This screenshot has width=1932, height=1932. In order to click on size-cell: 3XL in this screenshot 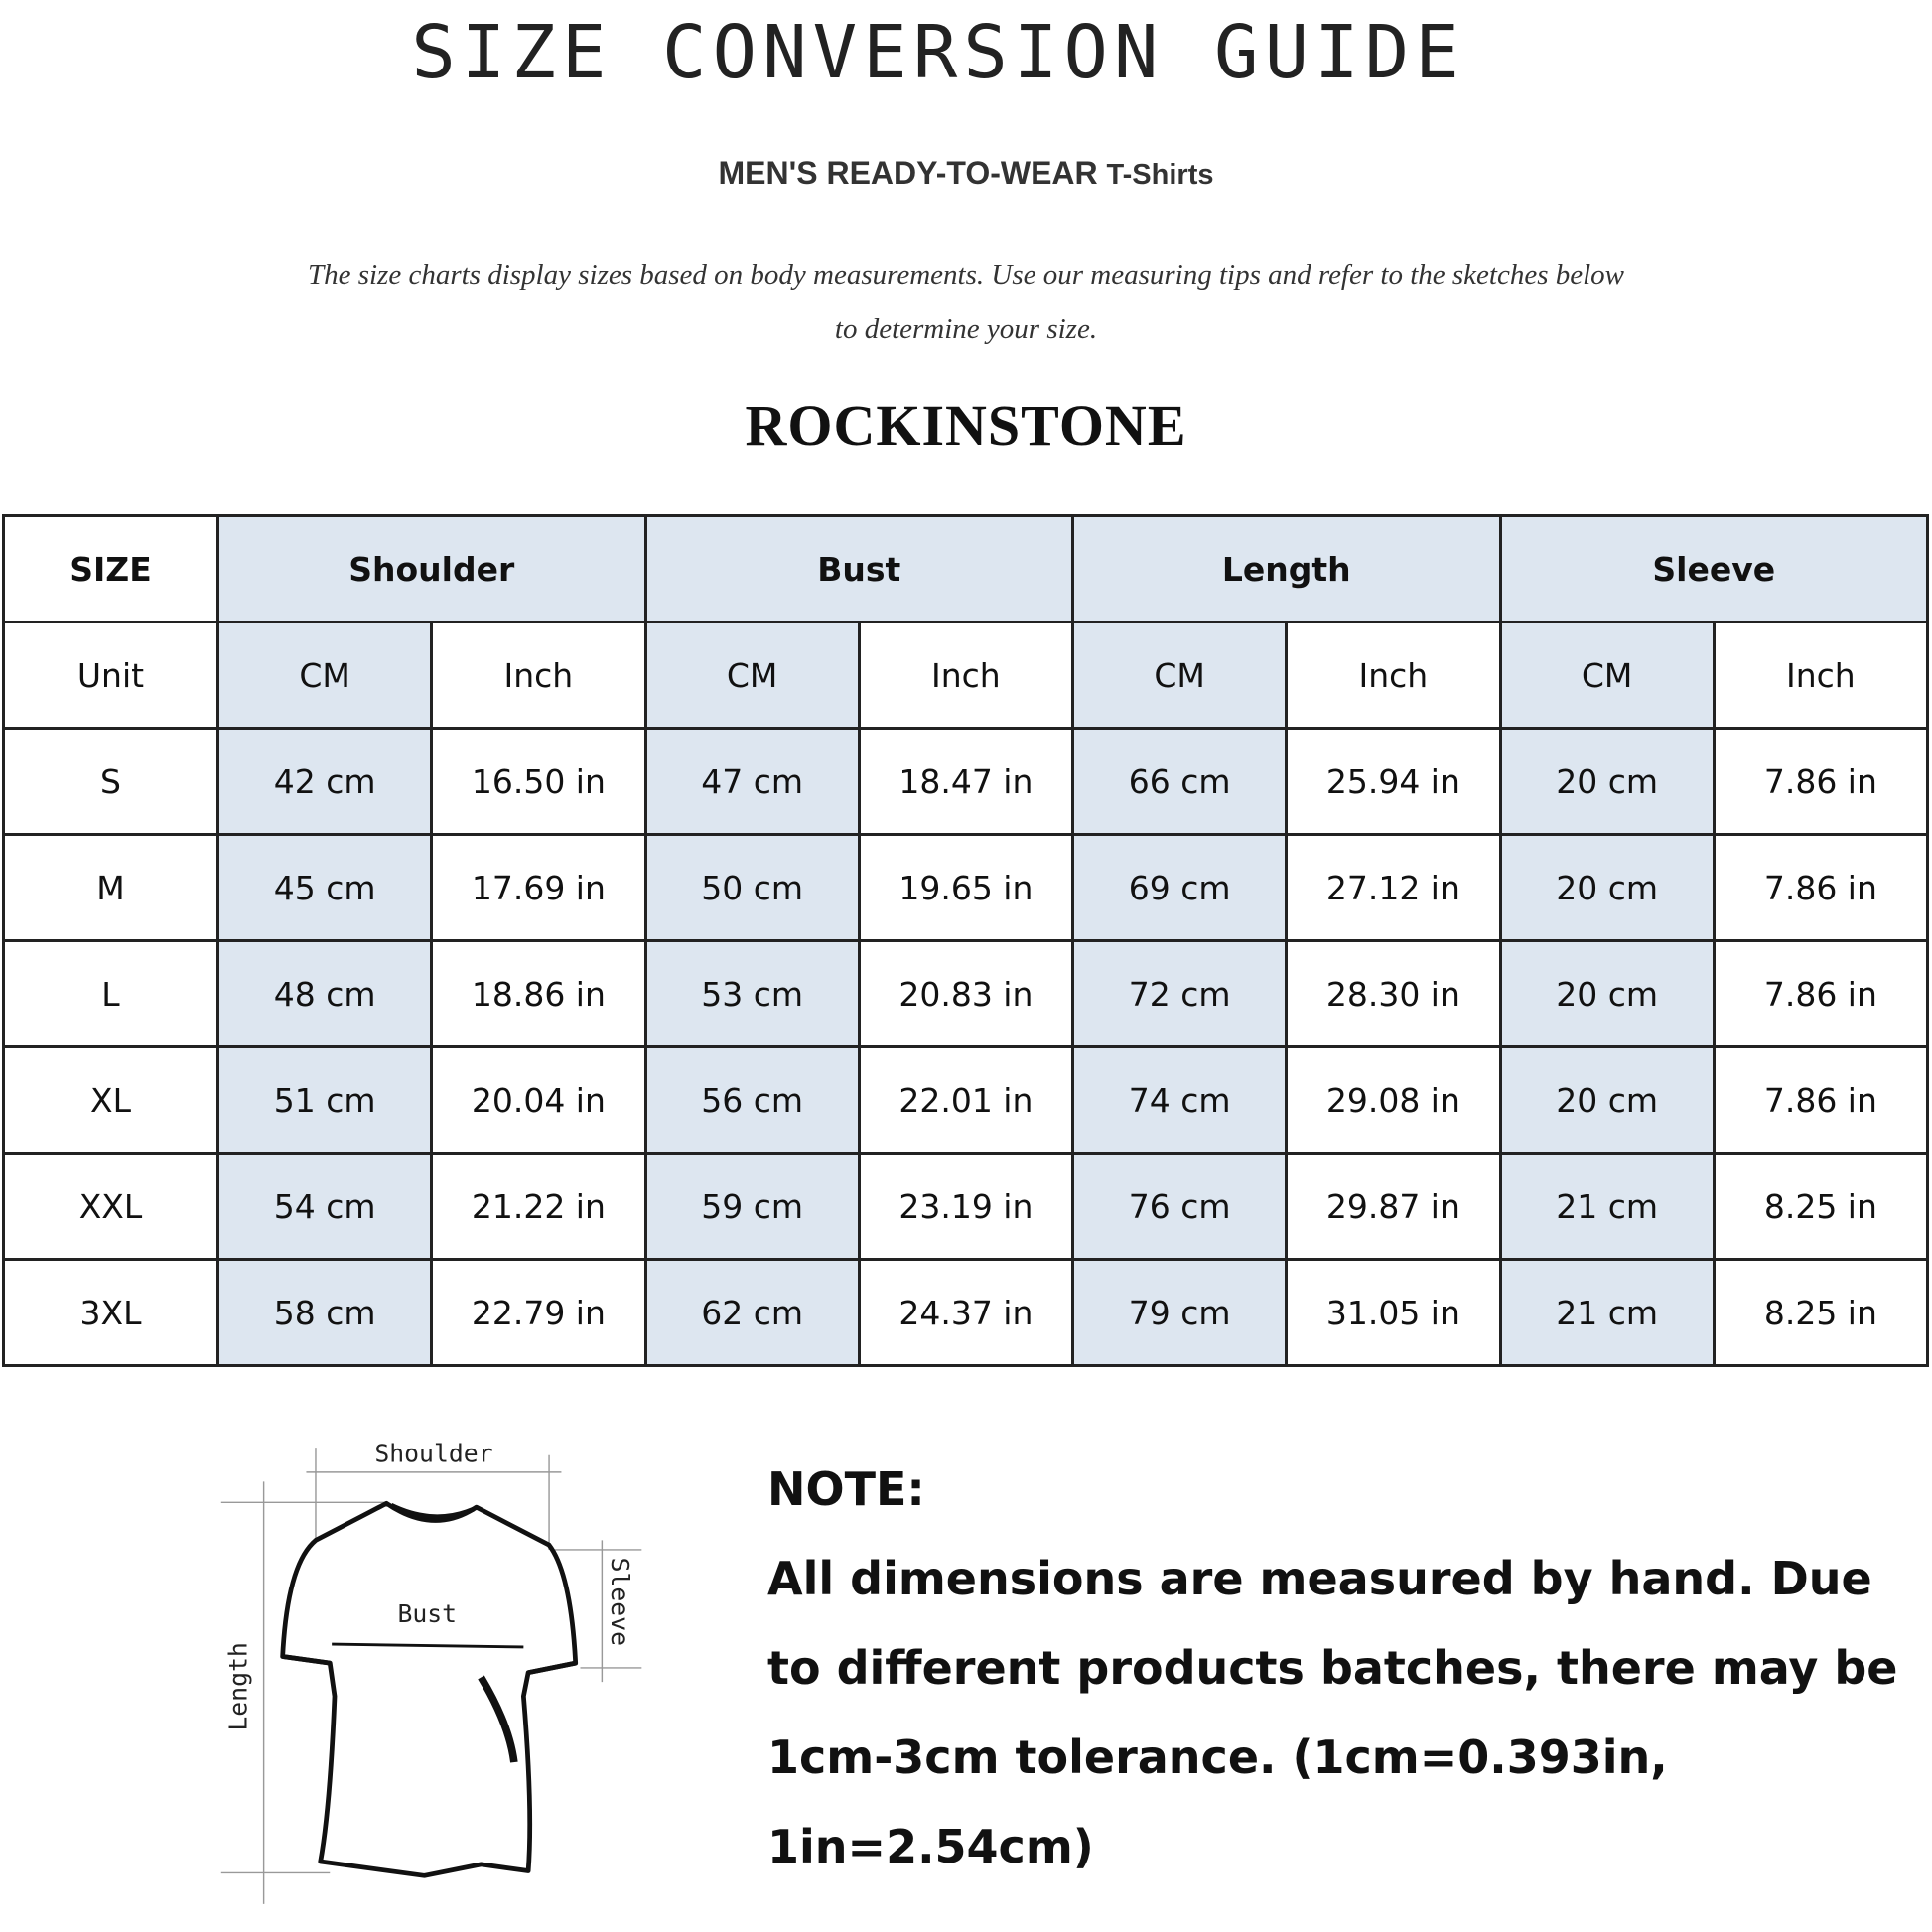, I will do `click(110, 1313)`.